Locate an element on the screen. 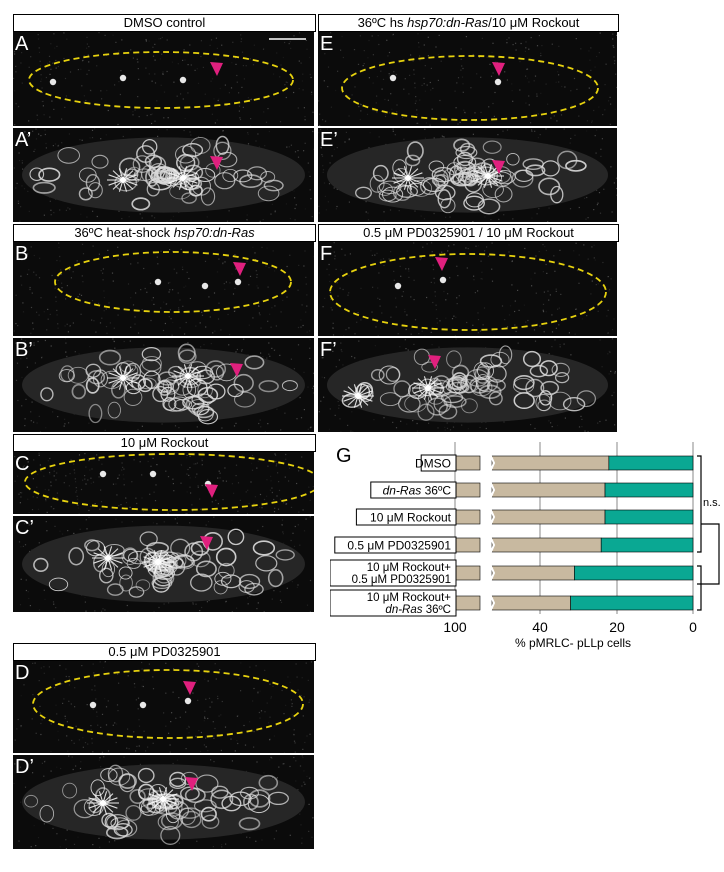 The image size is (724, 872). panel-label-a2: A’ is located at coordinates (23, 140).